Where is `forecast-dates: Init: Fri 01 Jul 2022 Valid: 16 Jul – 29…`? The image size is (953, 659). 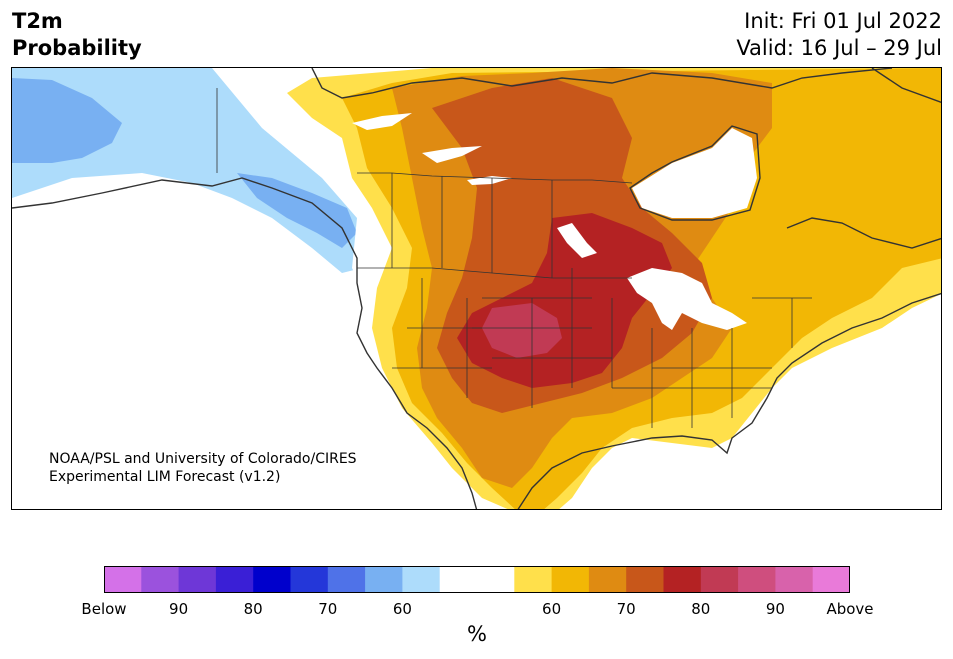
forecast-dates: Init: Fri 01 Jul 2022 Valid: 16 Jul – 29… is located at coordinates (839, 35).